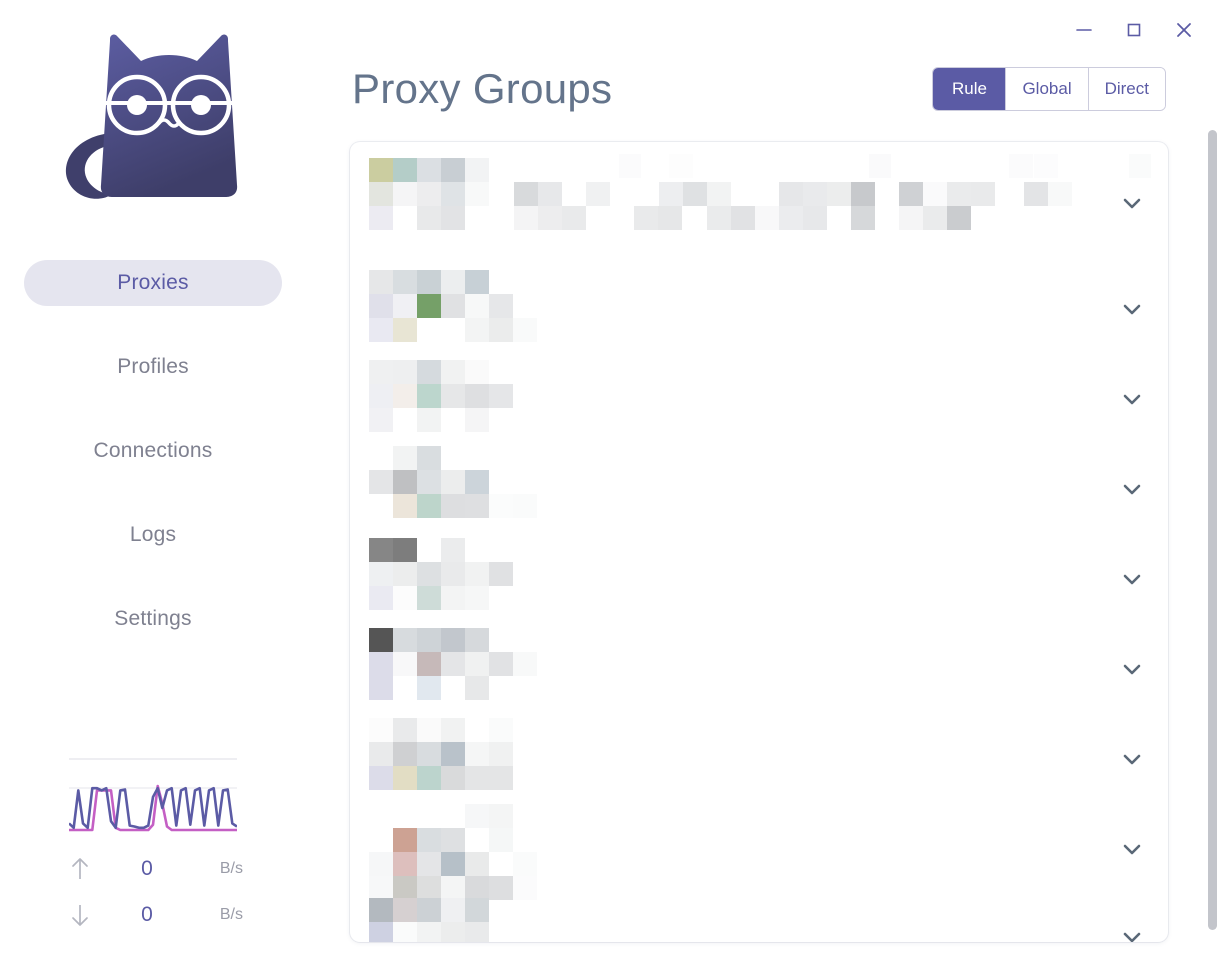  Describe the element at coordinates (153, 619) in the screenshot. I see `sidebar-item-settings: Settings` at that location.